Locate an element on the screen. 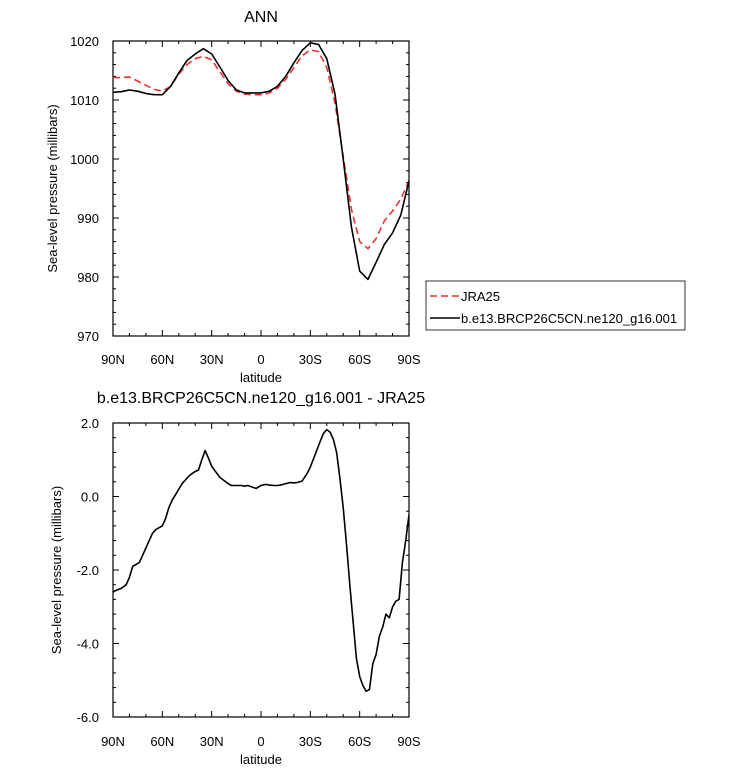 The height and width of the screenshot is (771, 733). top-x-tick-label: 60N is located at coordinates (162, 359).